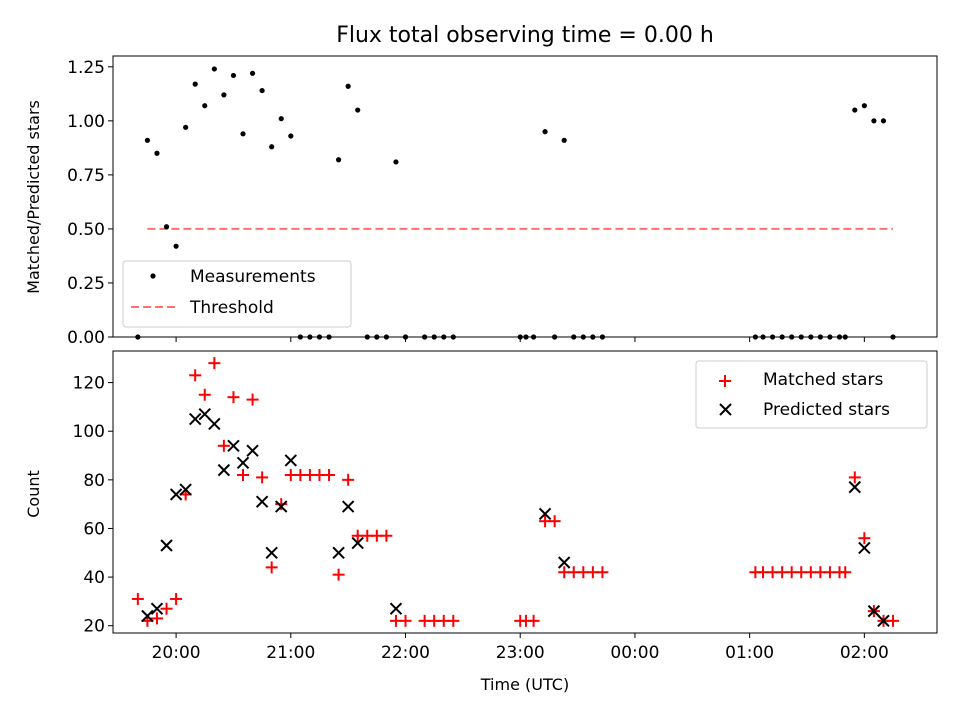 This screenshot has height=724, width=960. What do you see at coordinates (826, 410) in the screenshot?
I see `legend-label-predicted: Predicted stars` at bounding box center [826, 410].